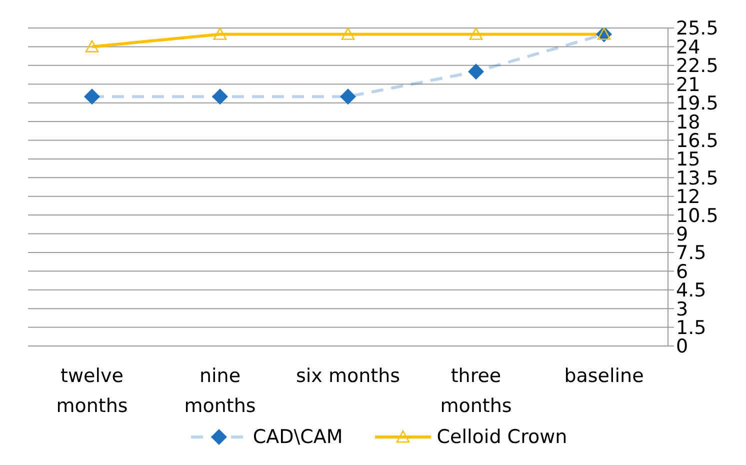 The width and height of the screenshot is (746, 465). I want to click on x-tick-label: twelve months, so click(92, 391).